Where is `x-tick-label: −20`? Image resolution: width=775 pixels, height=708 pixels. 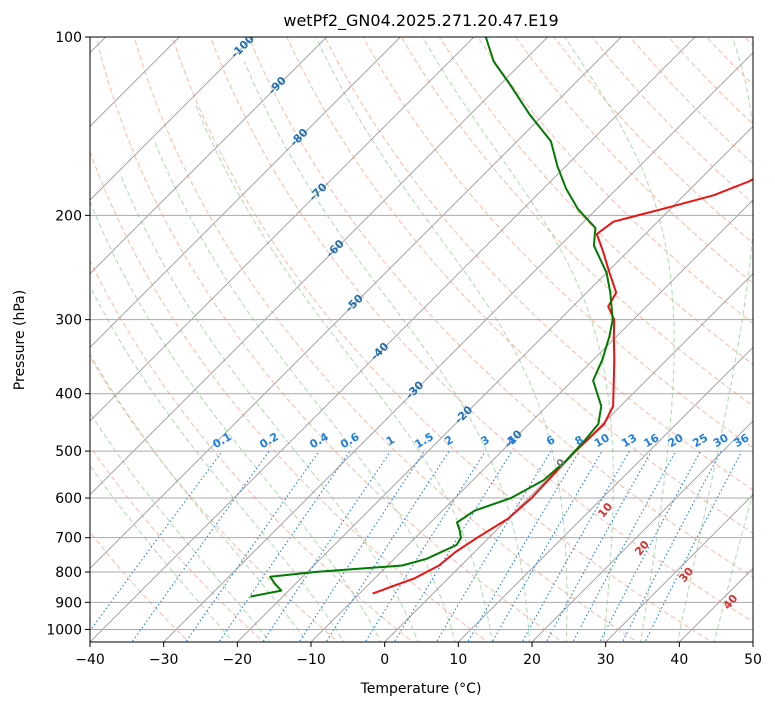
x-tick-label: −20 is located at coordinates (238, 660).